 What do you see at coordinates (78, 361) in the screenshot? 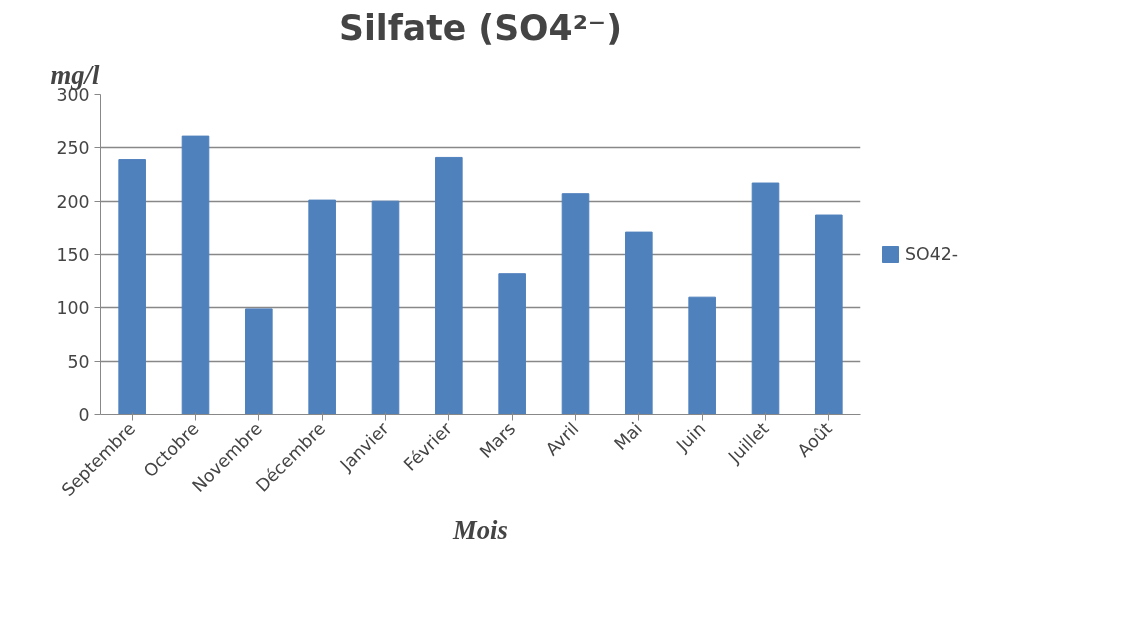
I see `y-tick-label: 50` at bounding box center [78, 361].